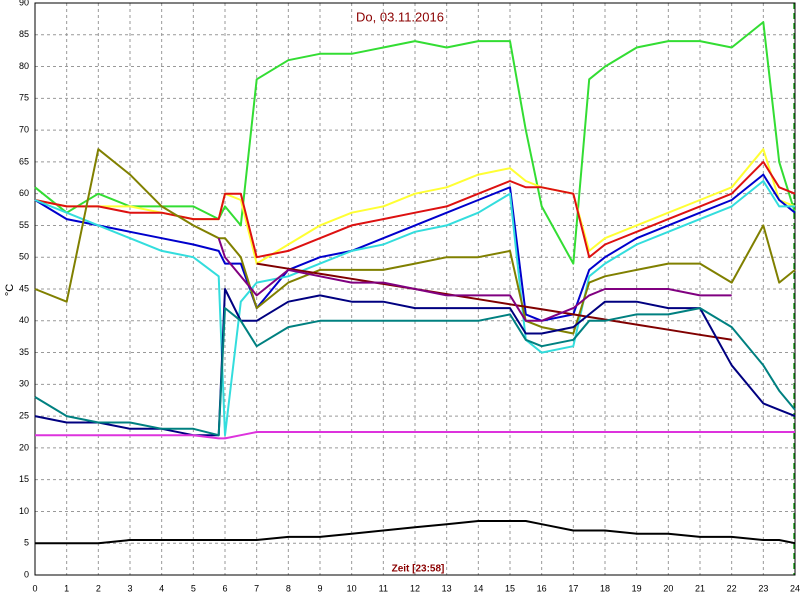  I want to click on x-tick-label: 1, so click(66, 588).